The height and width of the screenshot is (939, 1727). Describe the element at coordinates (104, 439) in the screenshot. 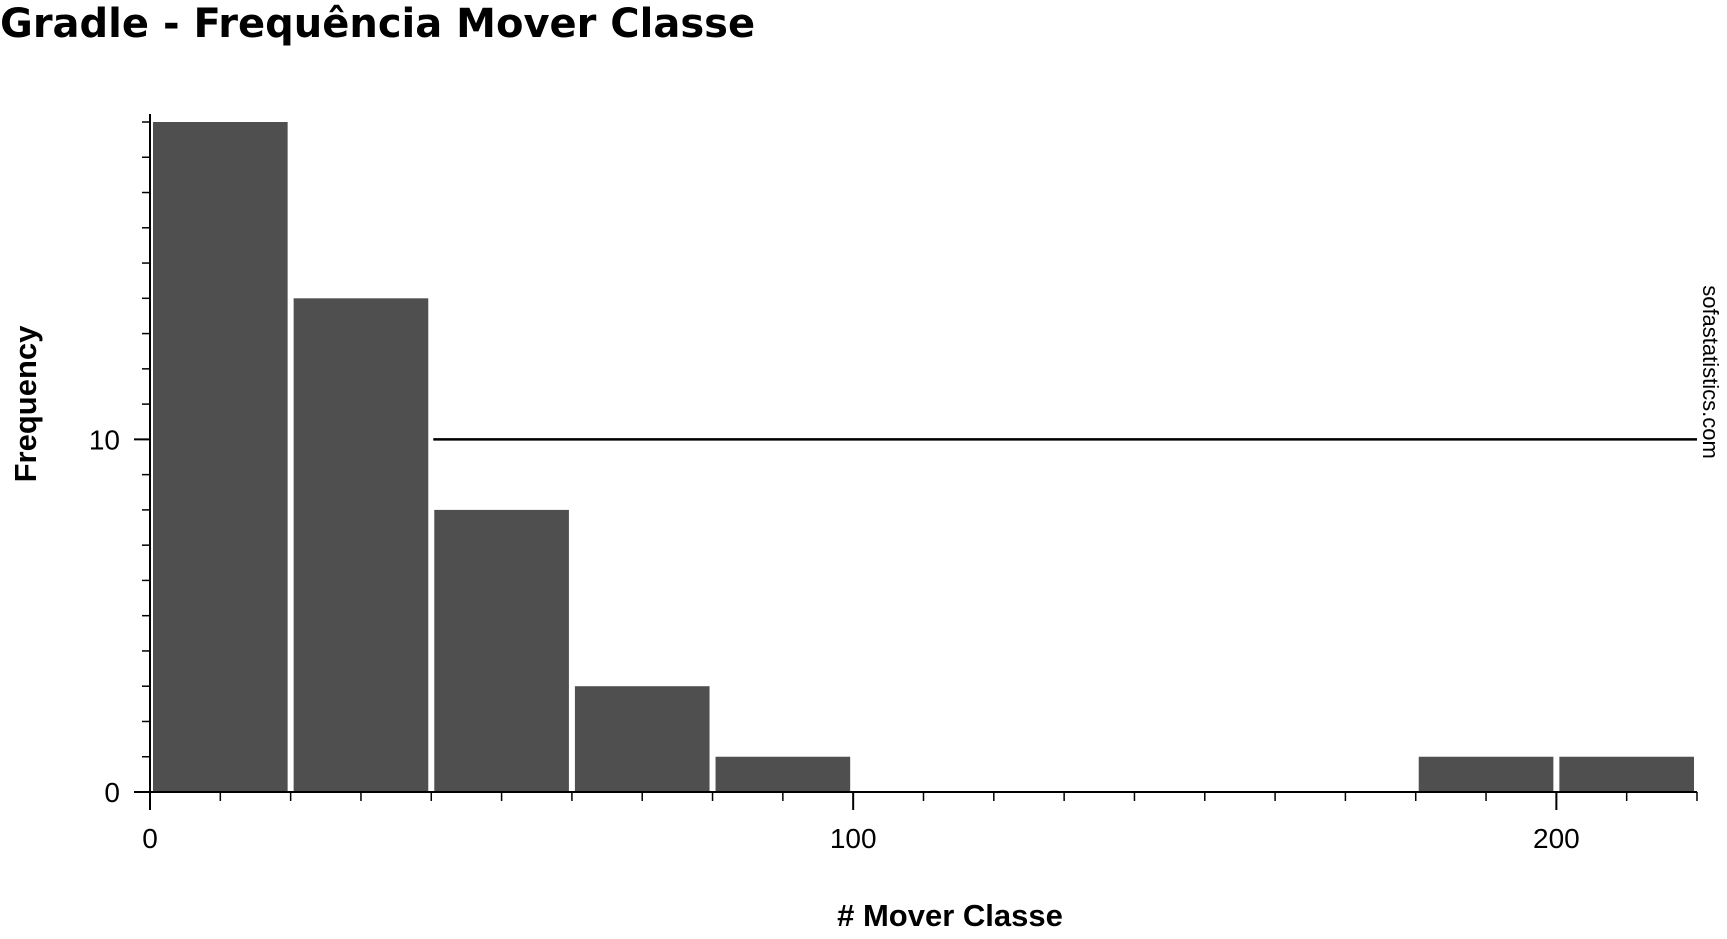

I see `y-tick-label: 10` at that location.